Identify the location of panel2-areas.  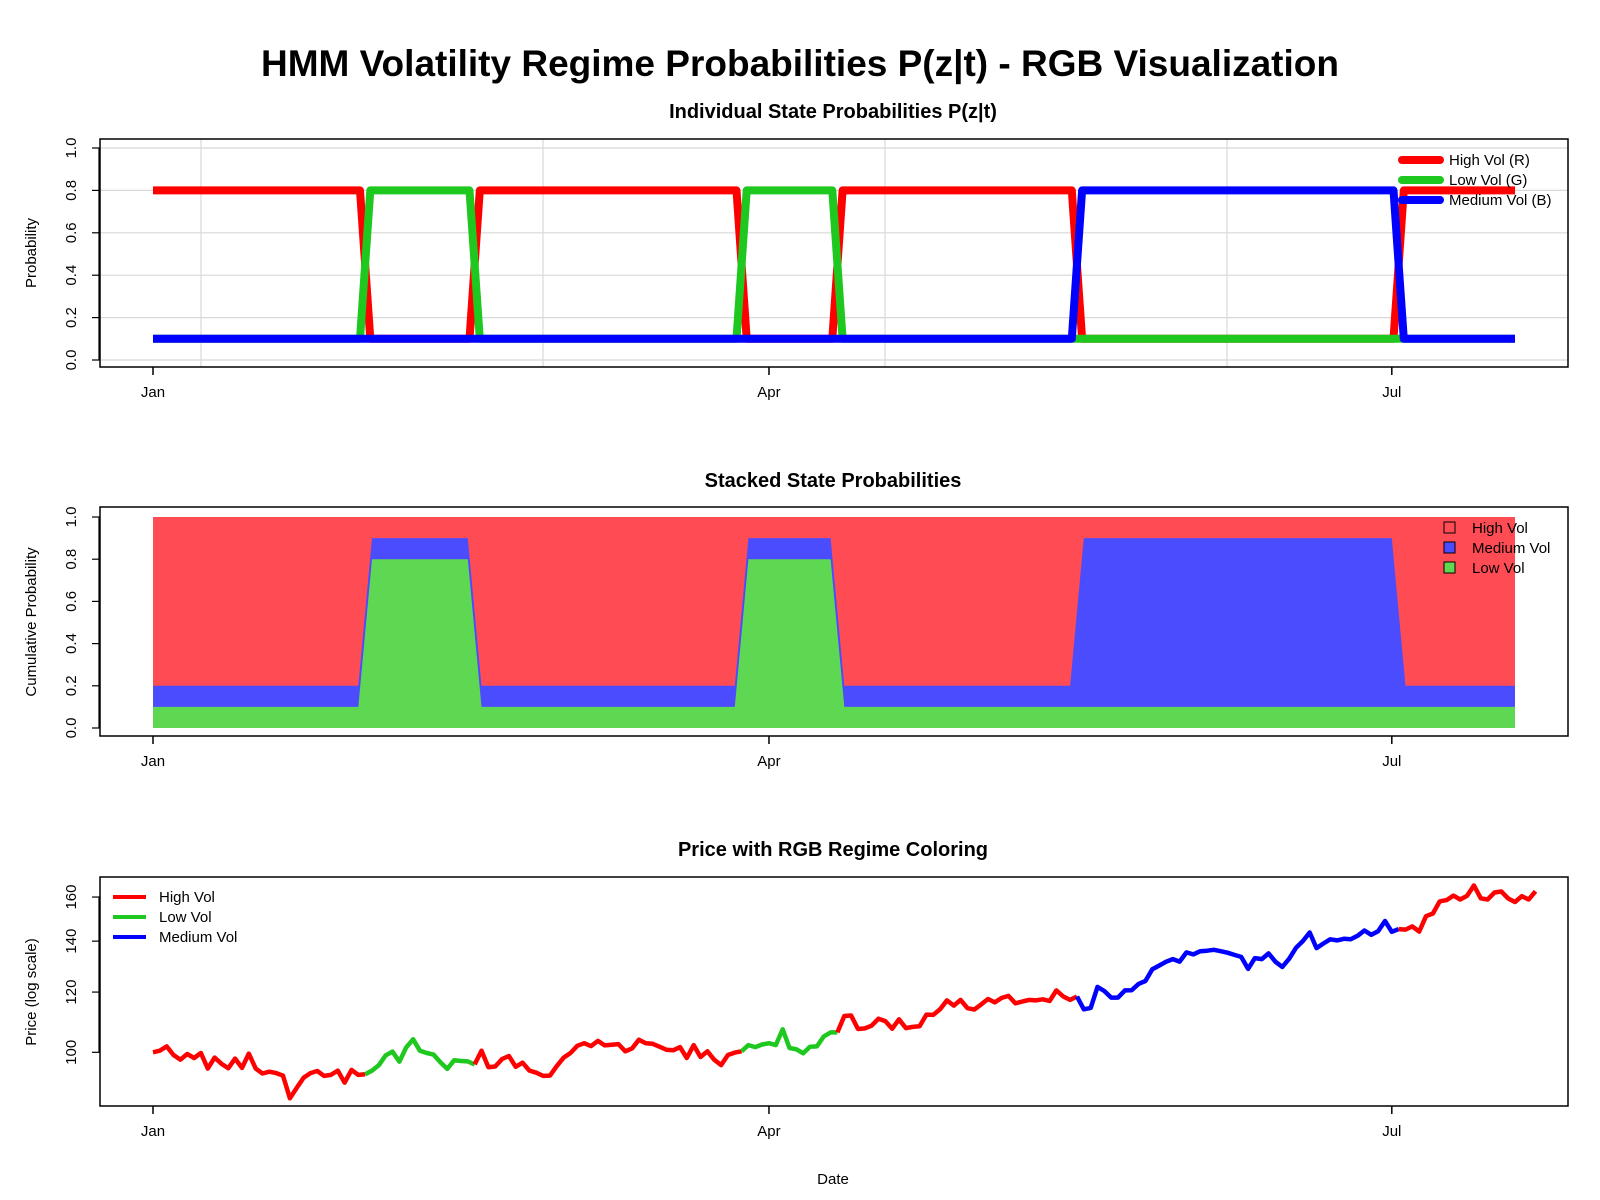
(834, 622).